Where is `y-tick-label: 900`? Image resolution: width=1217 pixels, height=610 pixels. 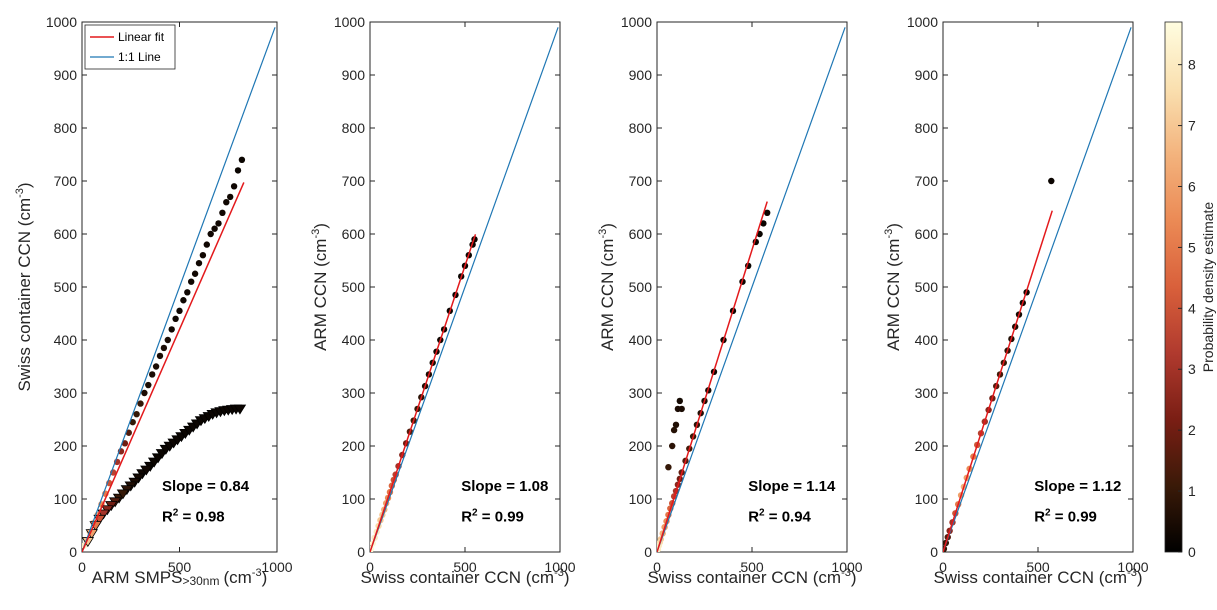 y-tick-label: 900 is located at coordinates (927, 75).